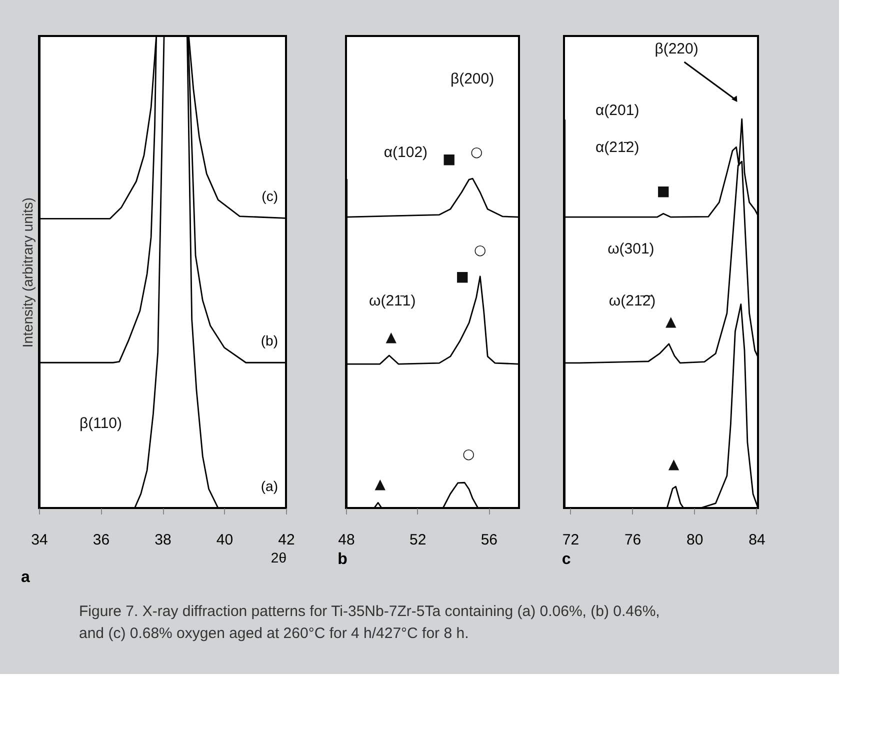  What do you see at coordinates (472, 79) in the screenshot?
I see `text: β(200)` at bounding box center [472, 79].